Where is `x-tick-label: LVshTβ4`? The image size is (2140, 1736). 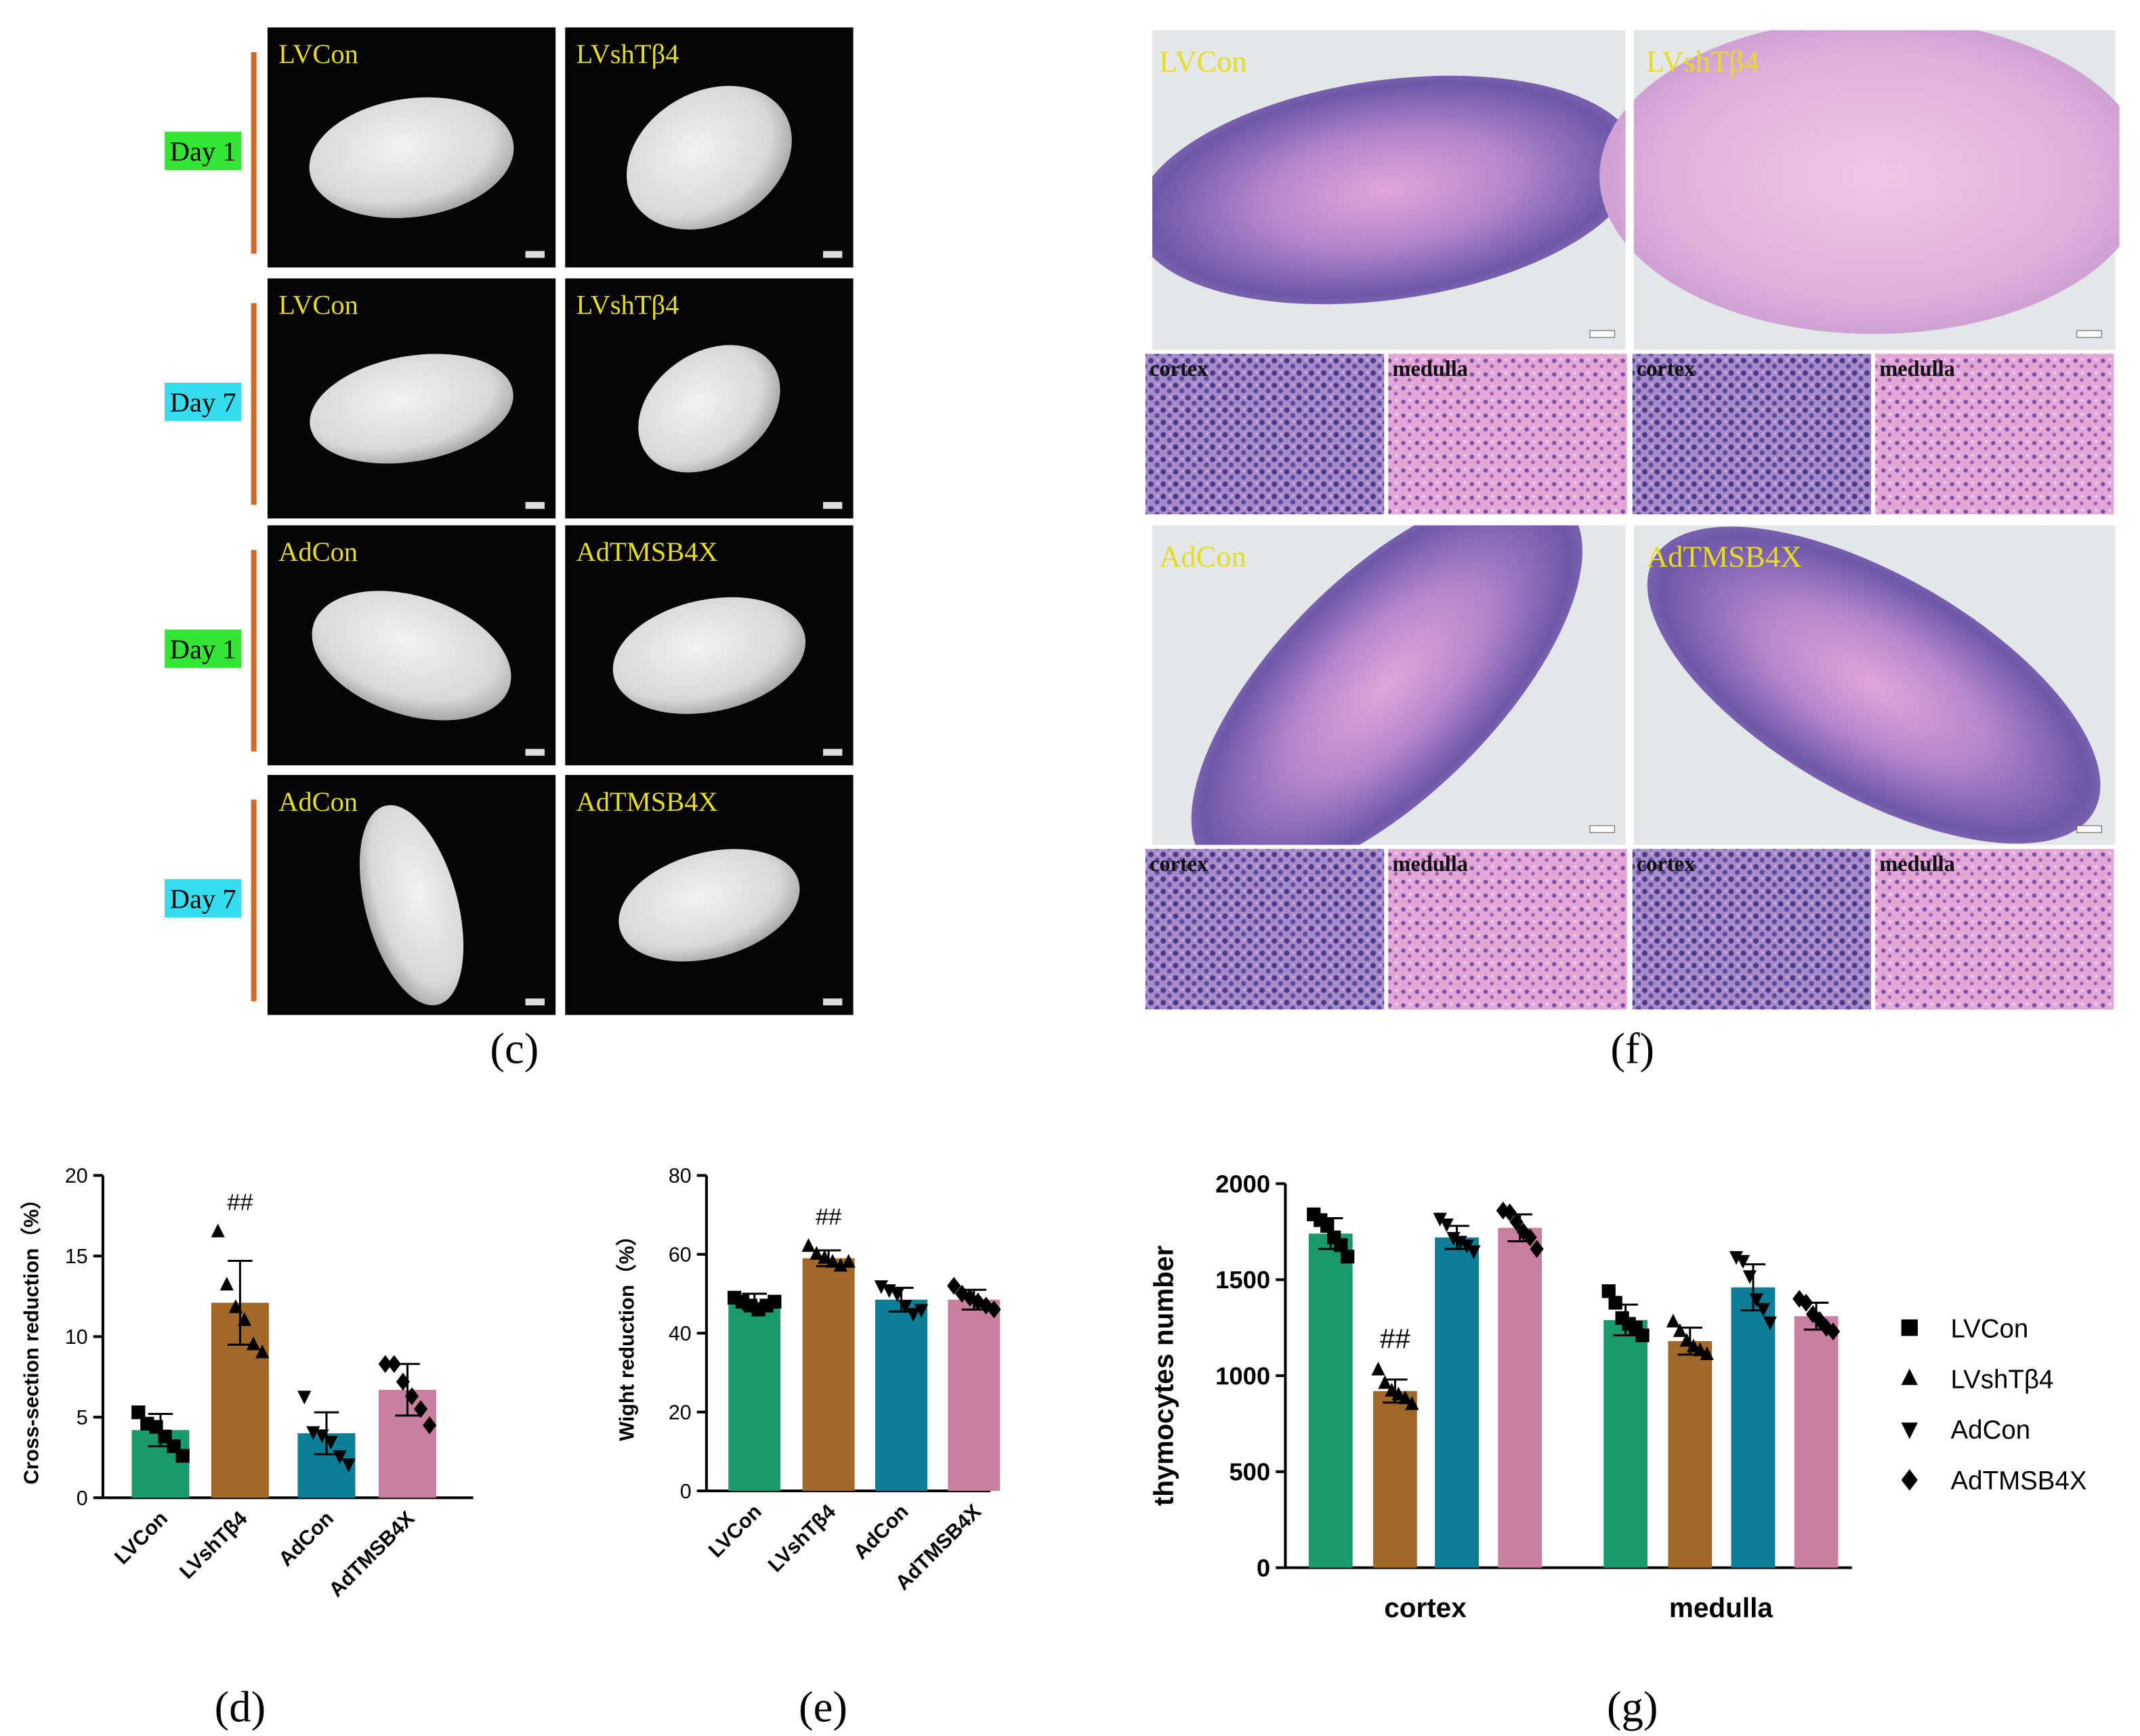 x-tick-label: LVshTβ4 is located at coordinates (213, 1545).